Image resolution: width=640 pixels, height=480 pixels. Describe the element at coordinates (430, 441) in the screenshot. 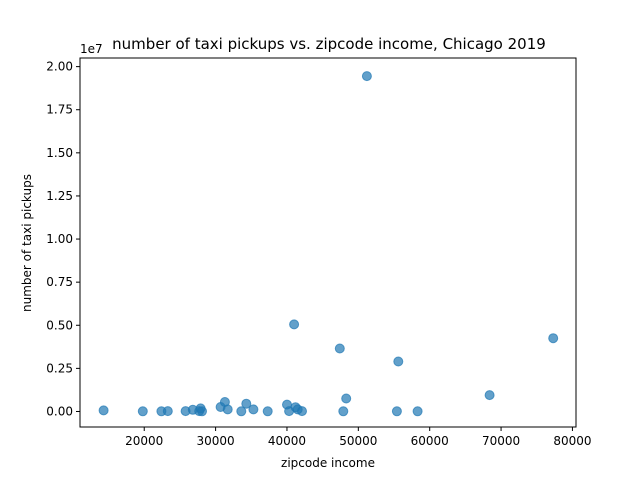

I see `x-tick-label-4: 60000` at that location.